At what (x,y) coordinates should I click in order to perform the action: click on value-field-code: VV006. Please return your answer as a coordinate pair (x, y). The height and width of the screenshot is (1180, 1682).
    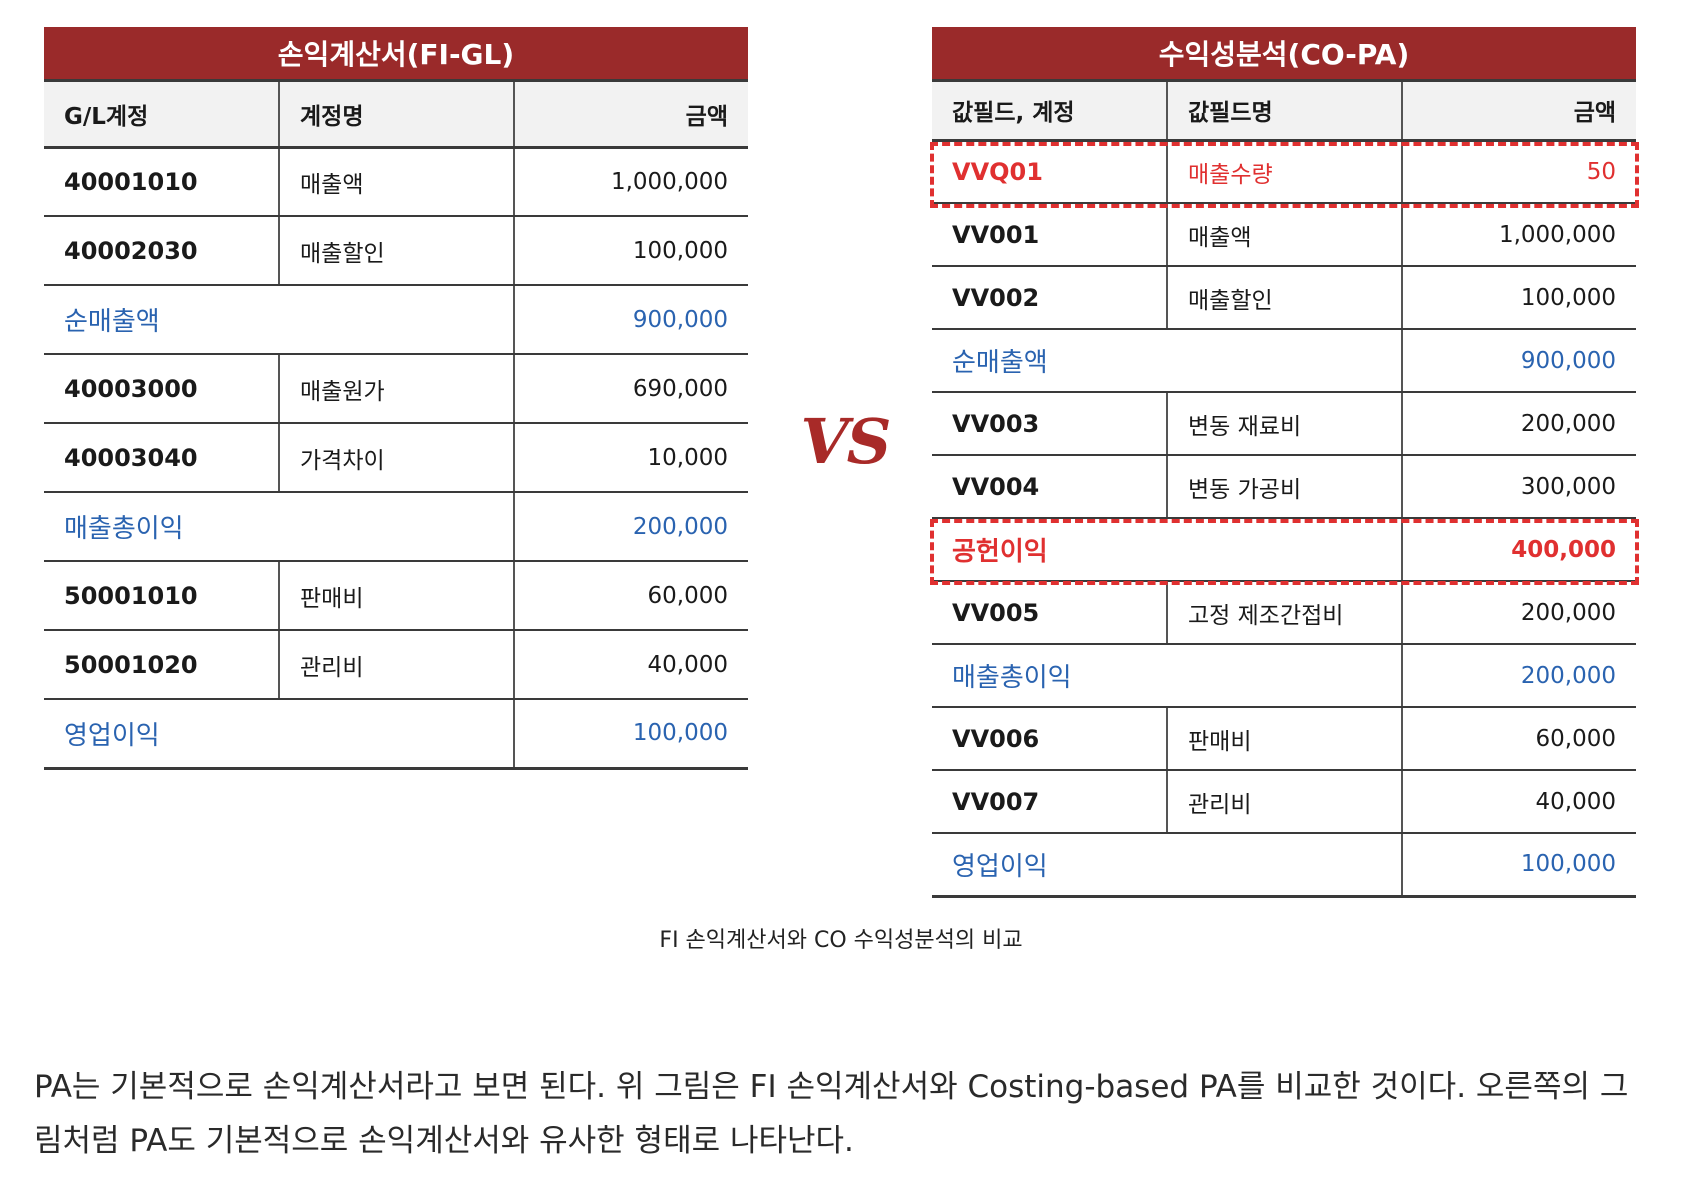
    Looking at the image, I should click on (1049, 739).